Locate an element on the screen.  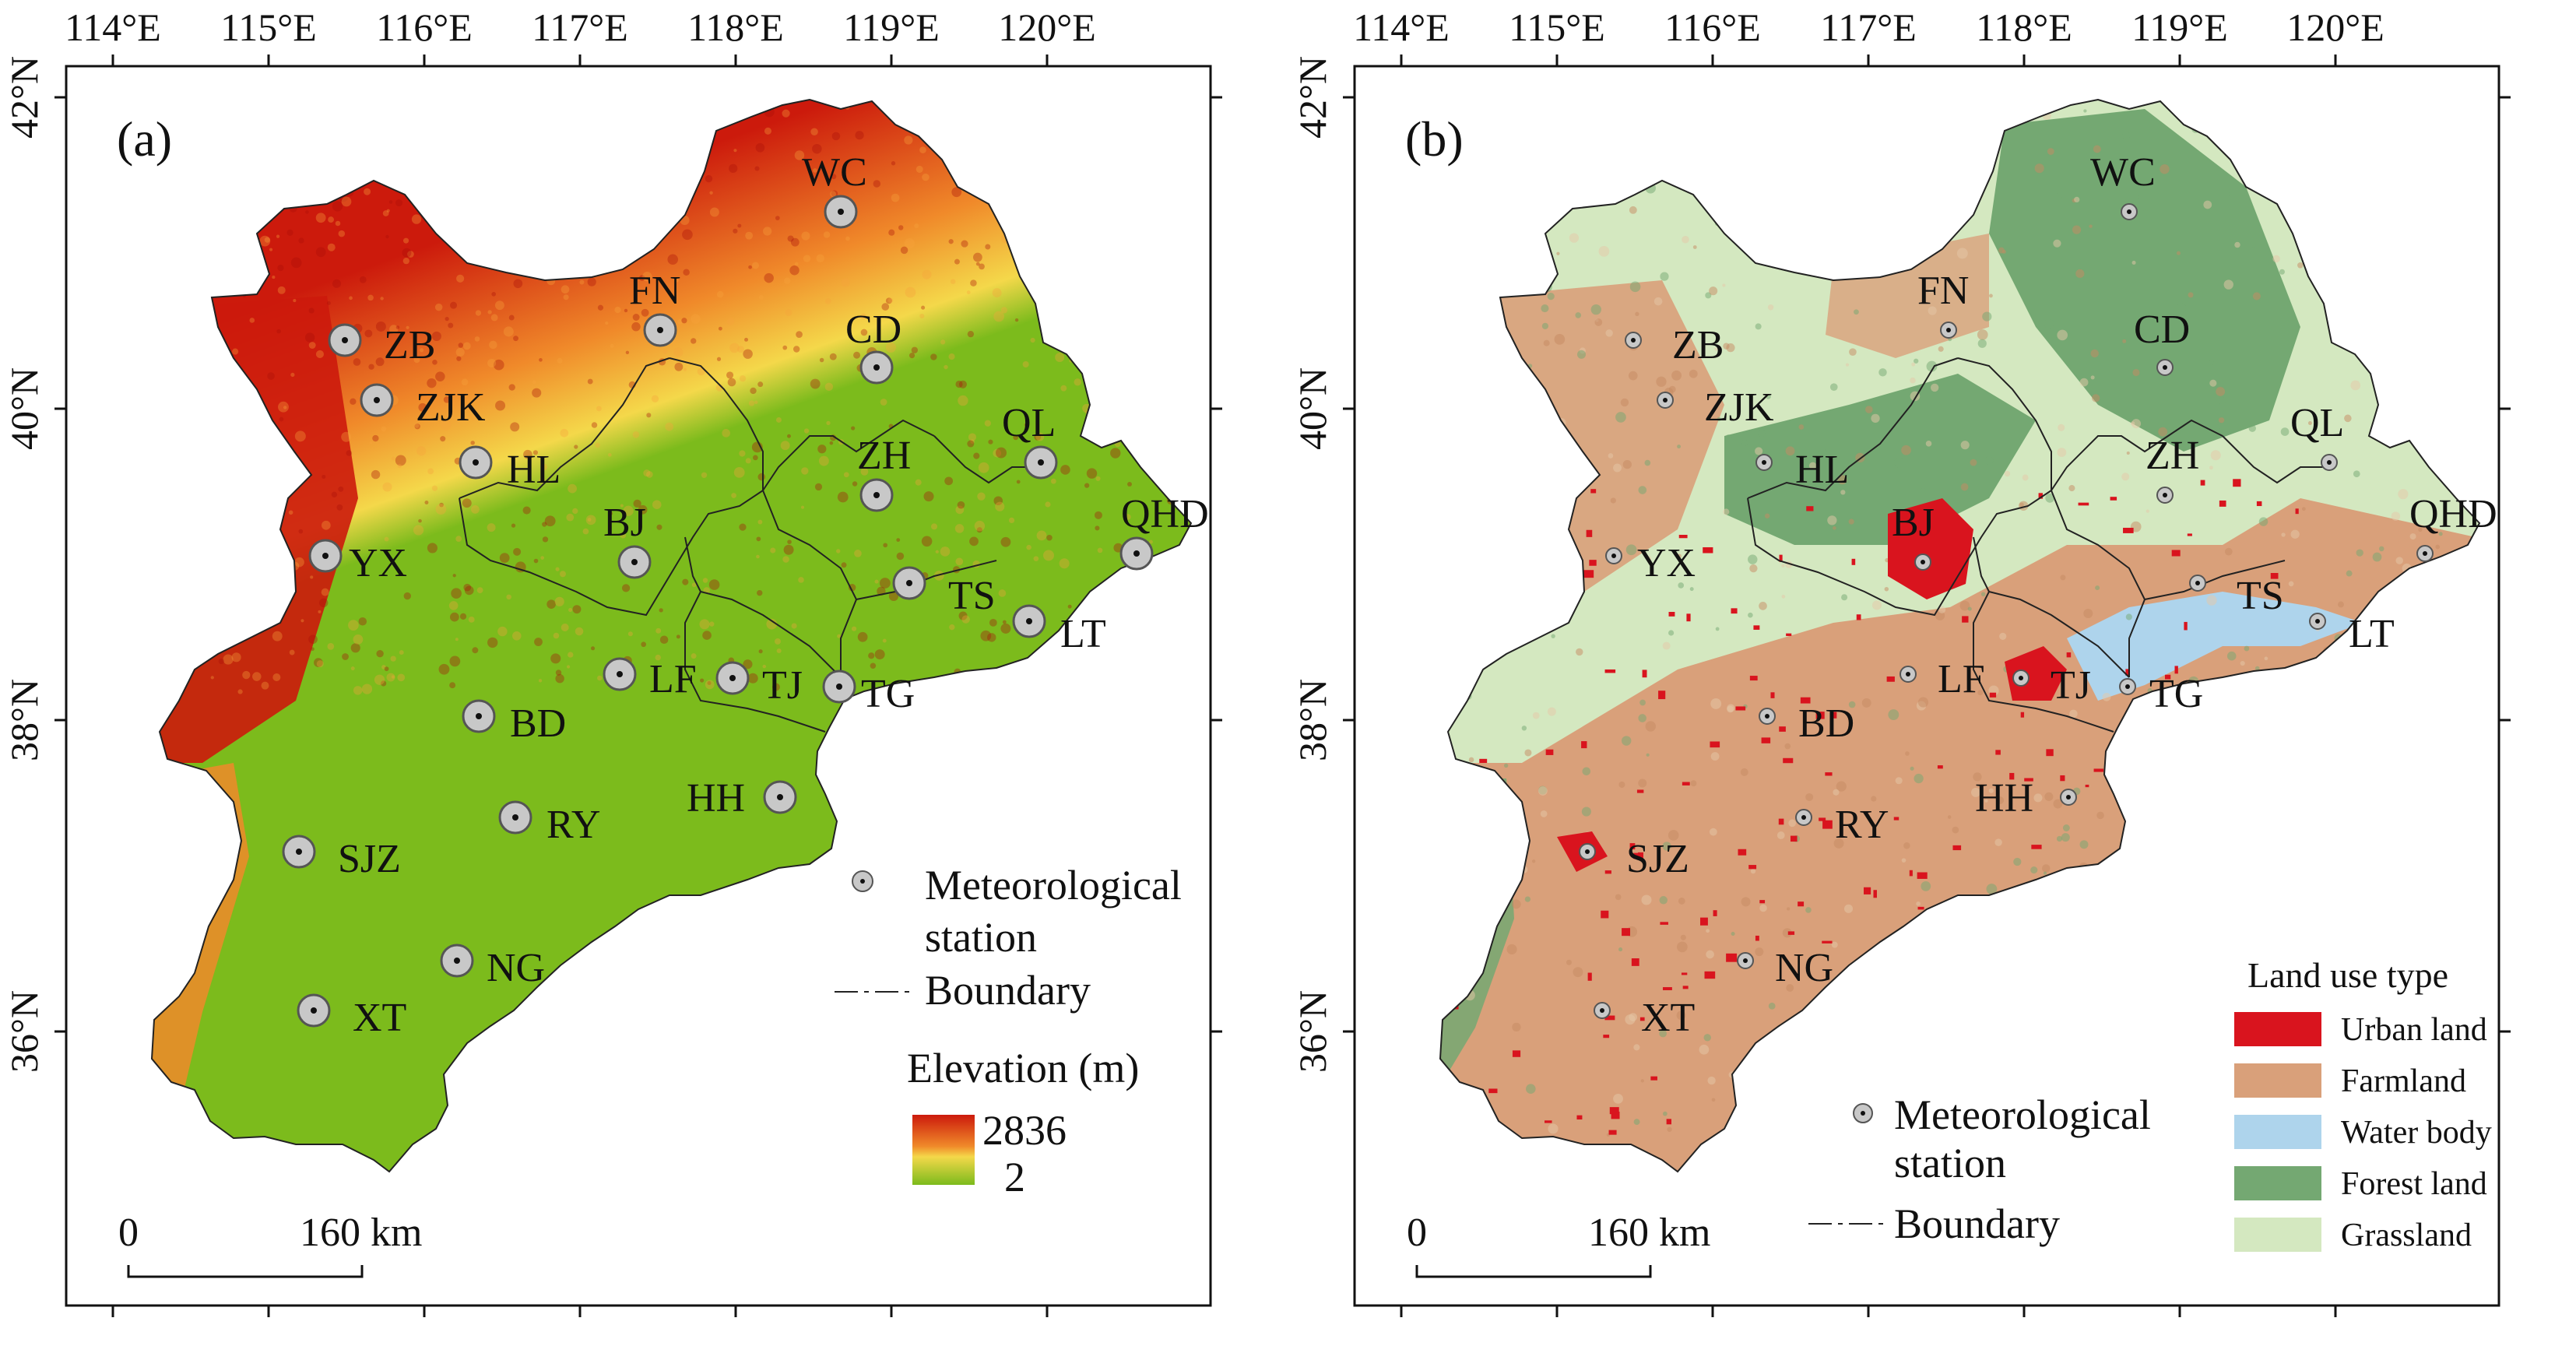
station-cd: CD is located at coordinates (873, 347).